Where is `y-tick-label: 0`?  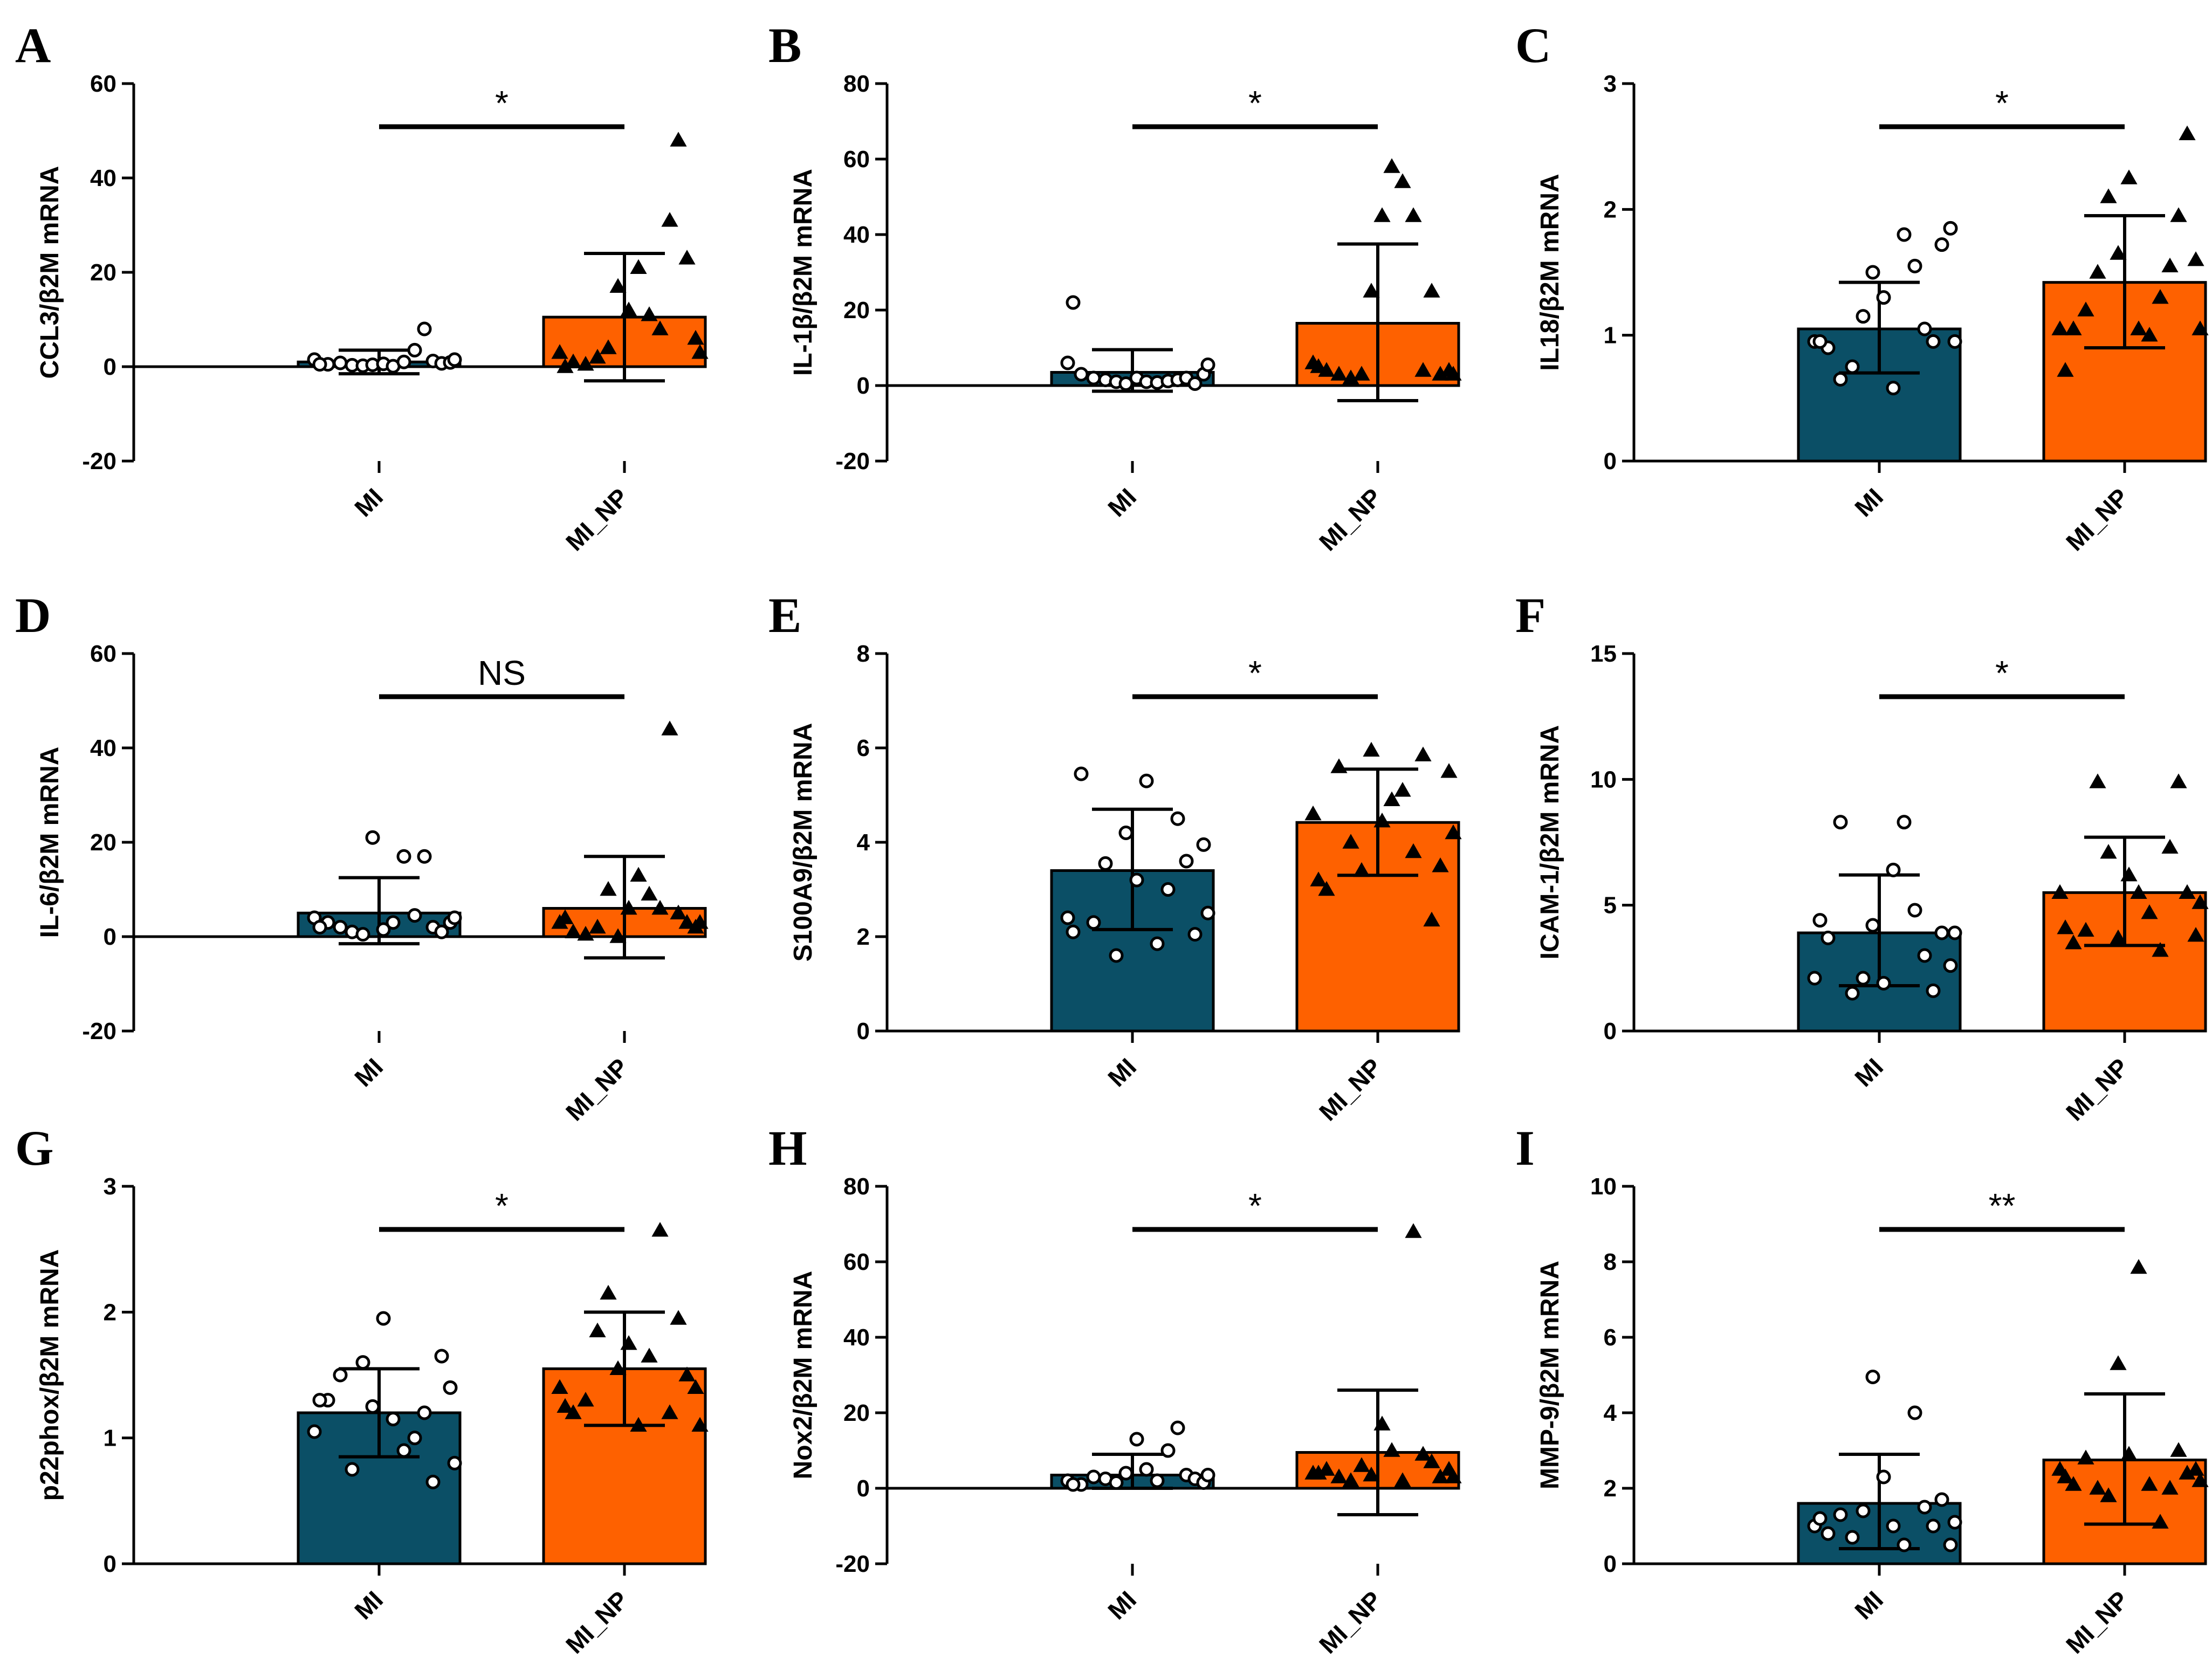
y-tick-label: 0 is located at coordinates (1610, 1564).